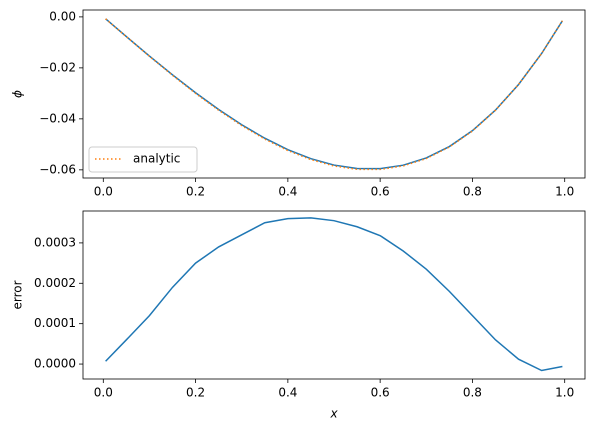  What do you see at coordinates (55, 323) in the screenshot?
I see `y-tick-label: 0.0001` at bounding box center [55, 323].